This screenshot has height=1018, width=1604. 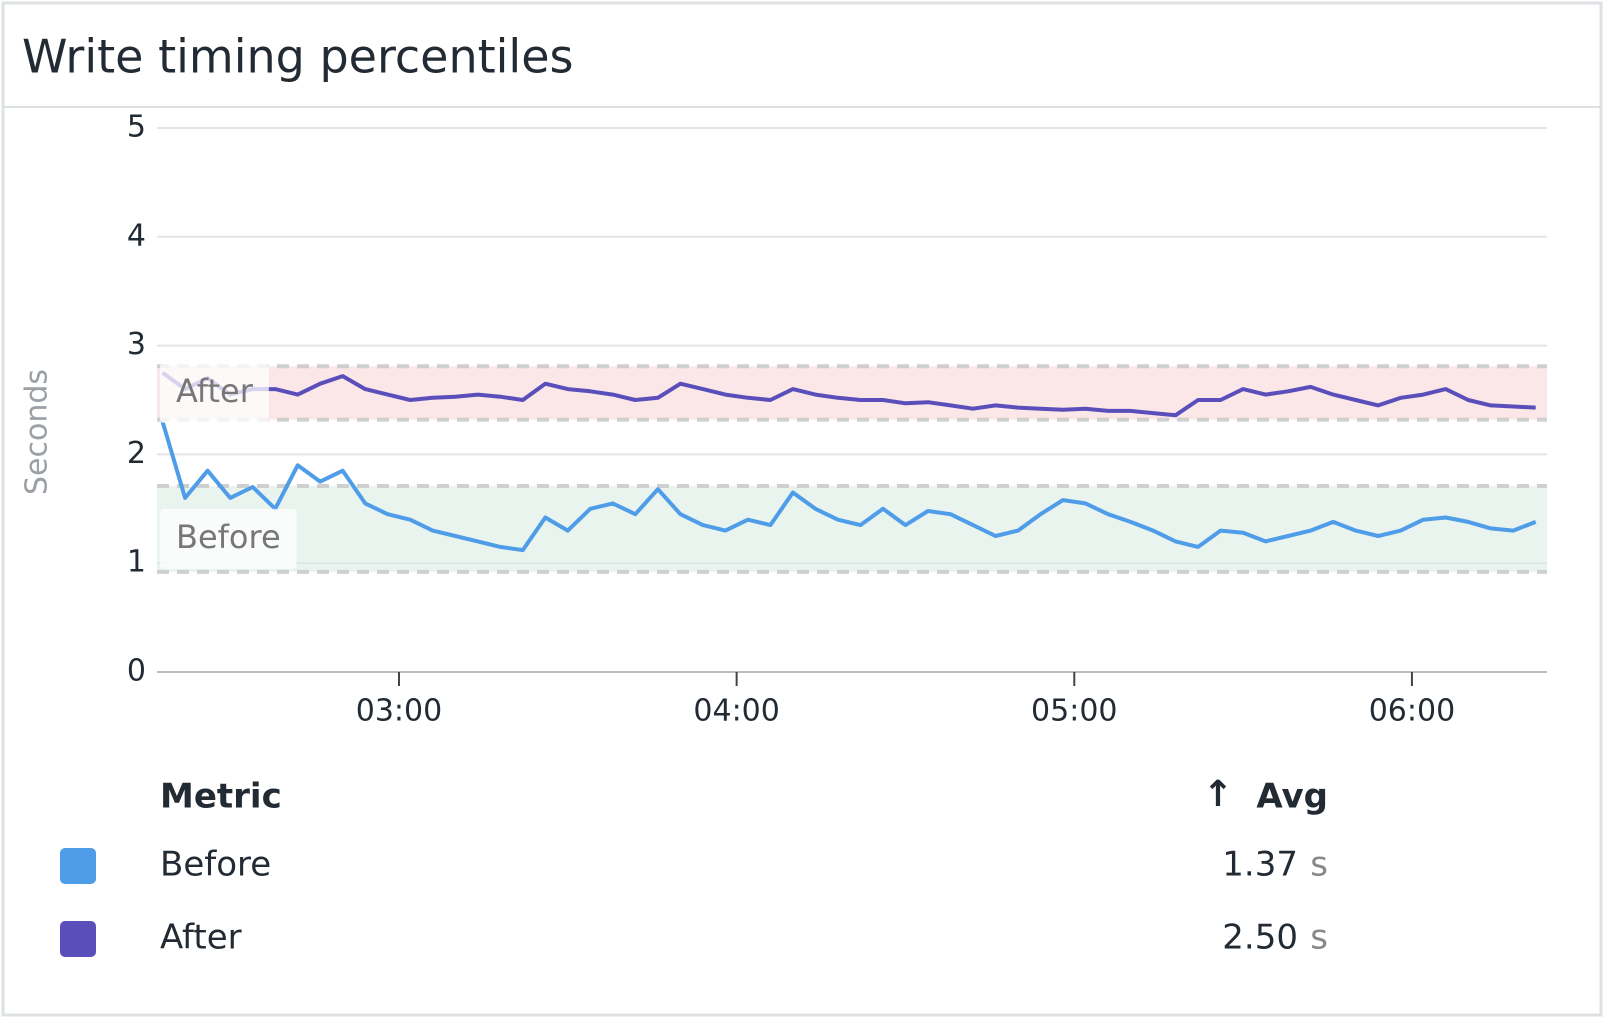 I want to click on sort-indicator: ↑, so click(x=1218, y=794).